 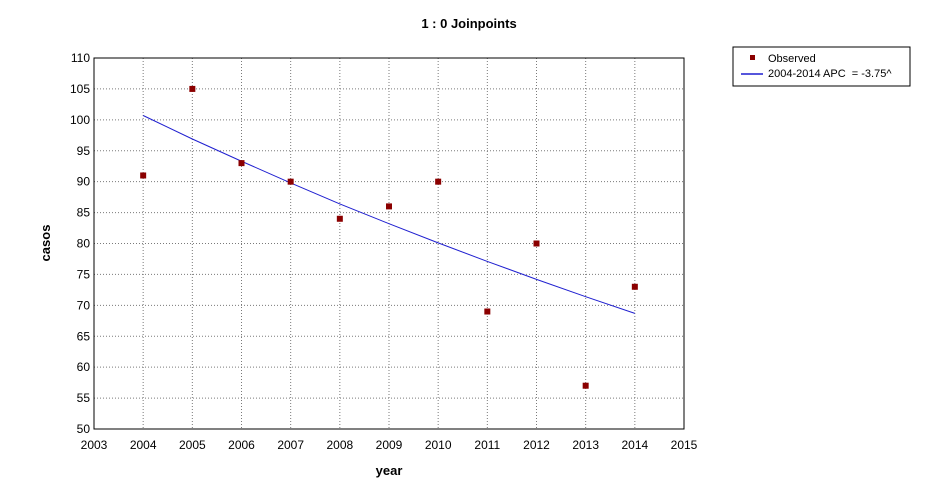 I want to click on y-tick-label: 50, so click(x=84, y=429).